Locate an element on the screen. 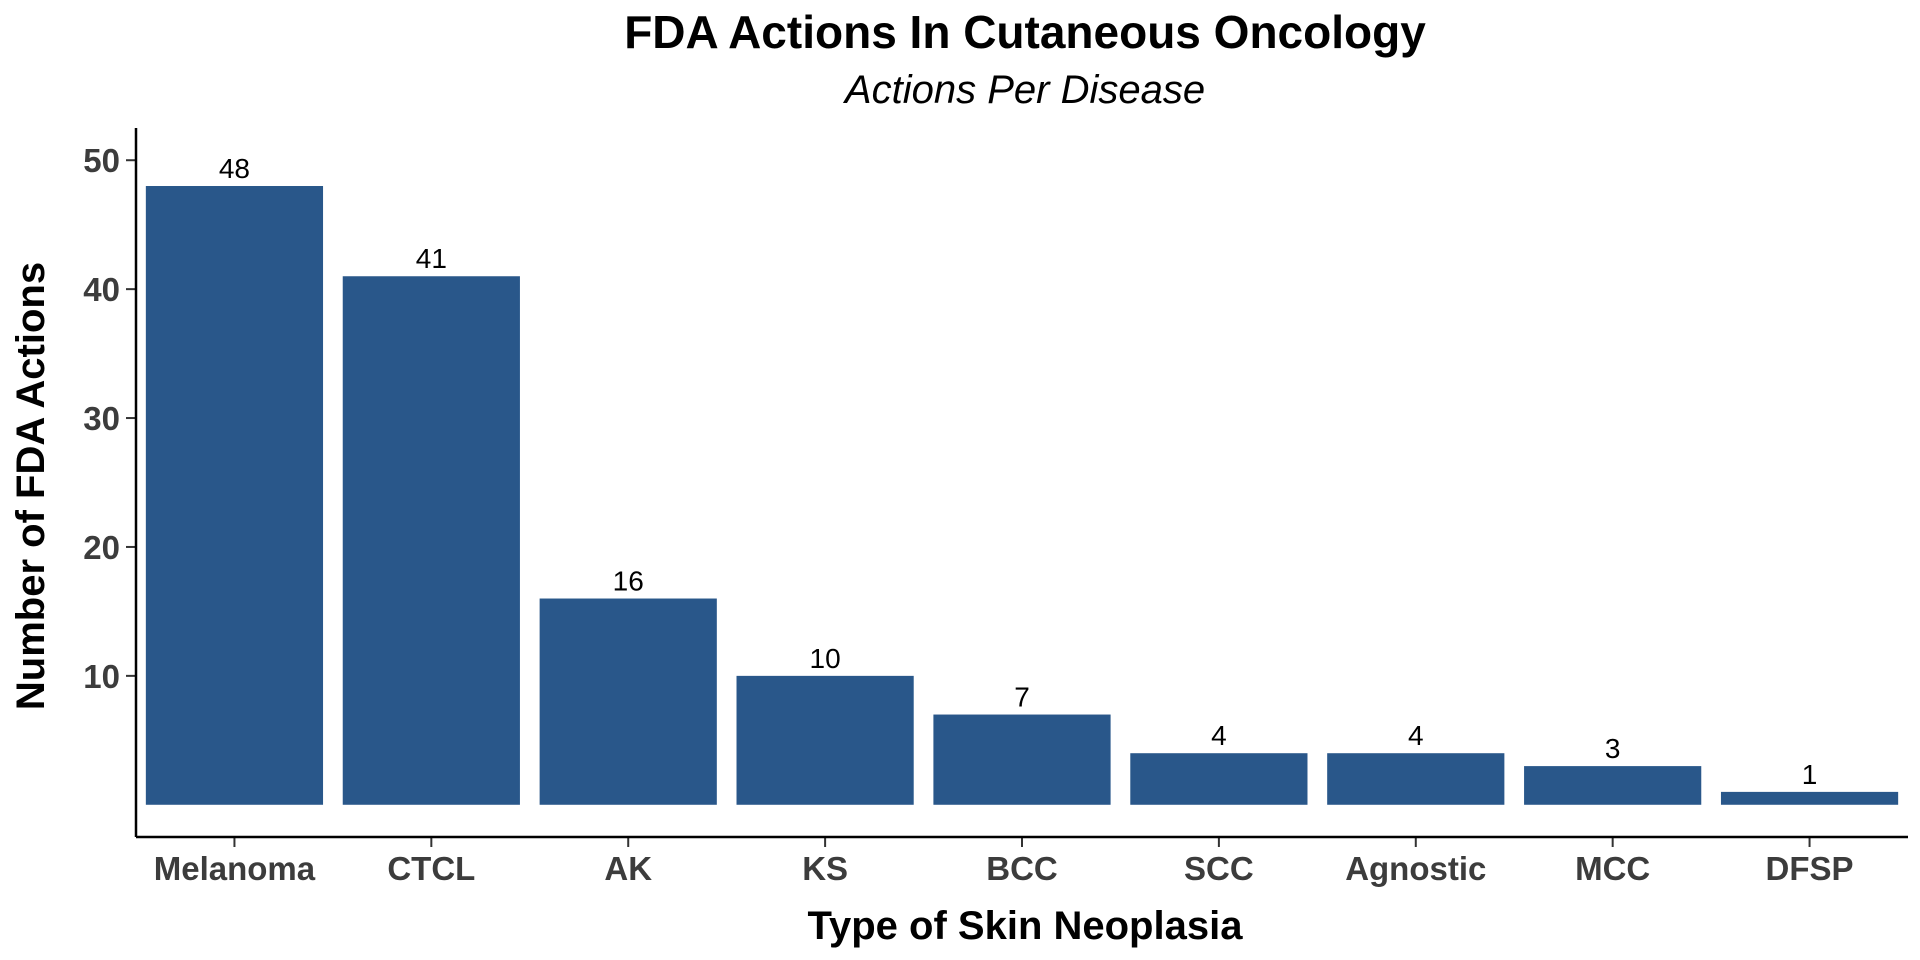 The width and height of the screenshot is (1920, 960). x-axis-title: Type of Skin Neoplasia is located at coordinates (1026, 926).